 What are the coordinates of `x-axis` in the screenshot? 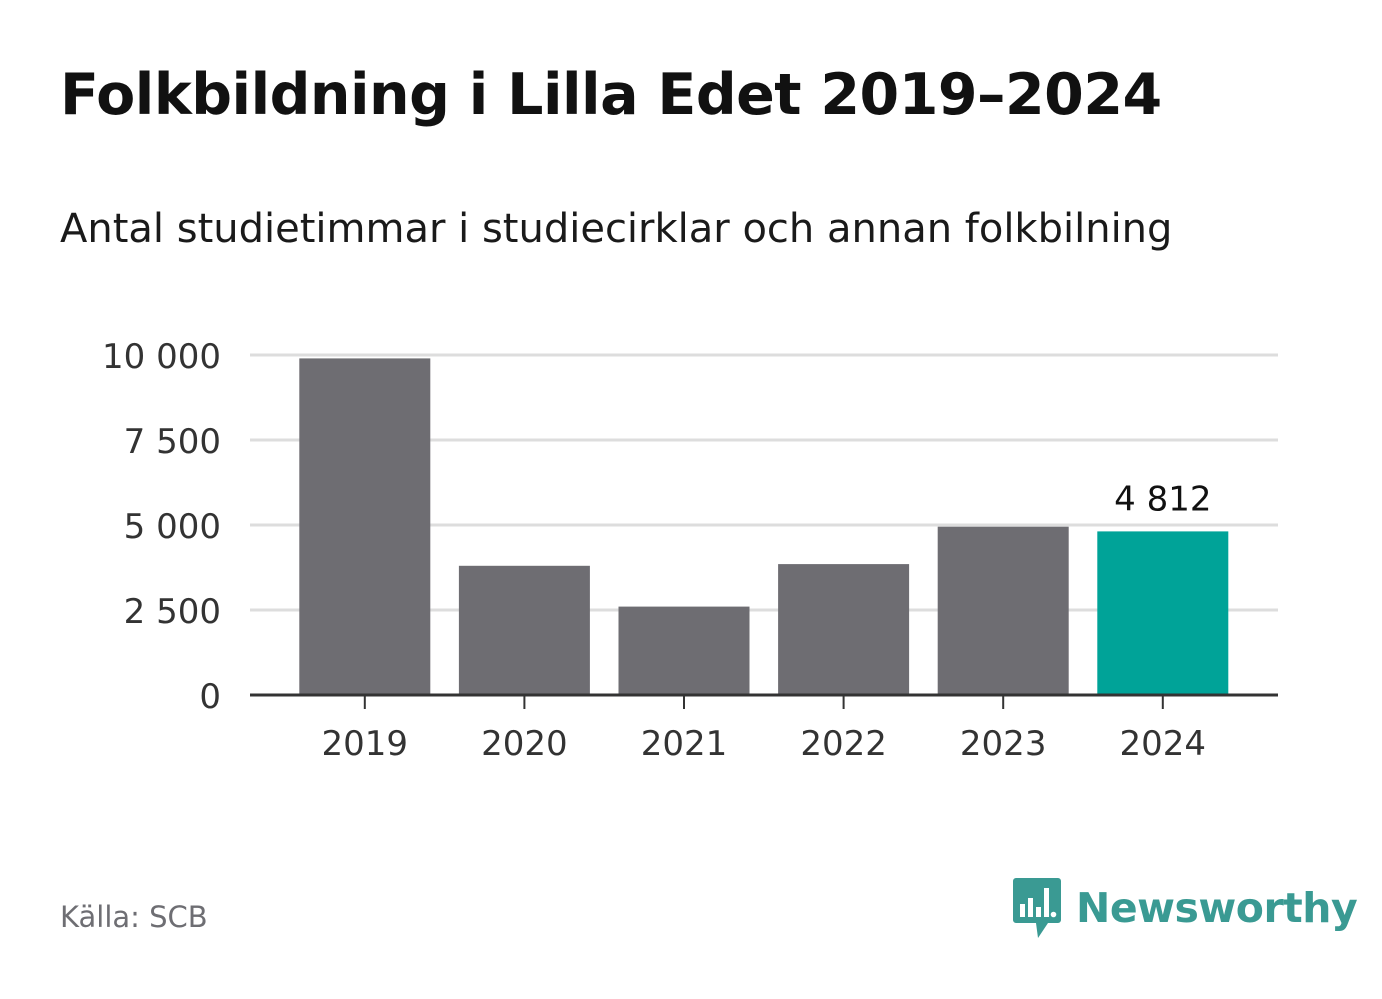 It's located at (764, 701).